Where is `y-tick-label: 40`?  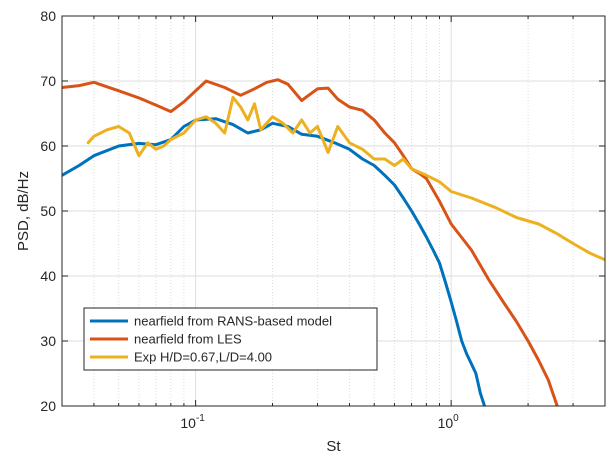 y-tick-label: 40 is located at coordinates (48, 276).